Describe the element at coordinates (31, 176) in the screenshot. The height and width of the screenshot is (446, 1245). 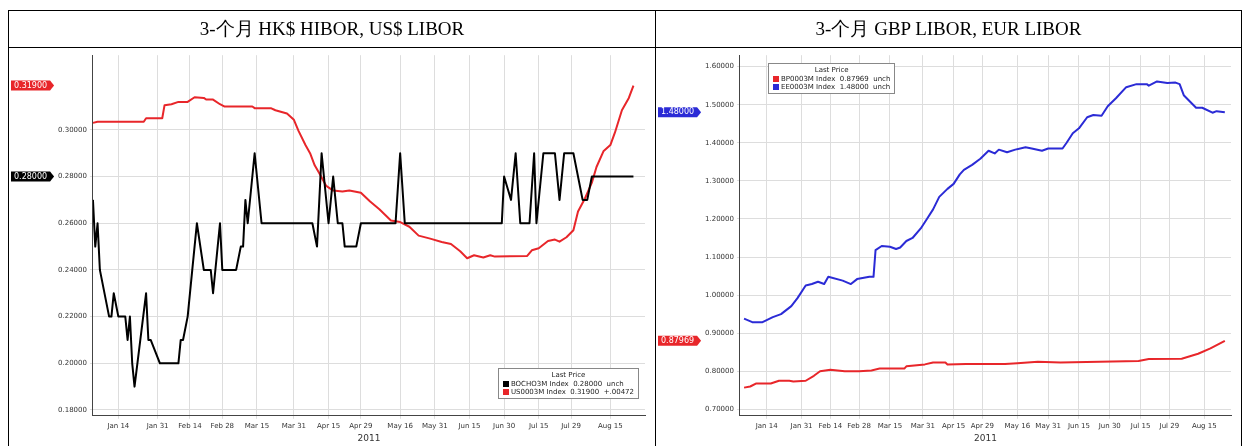
I see `text: 0.28000` at that location.